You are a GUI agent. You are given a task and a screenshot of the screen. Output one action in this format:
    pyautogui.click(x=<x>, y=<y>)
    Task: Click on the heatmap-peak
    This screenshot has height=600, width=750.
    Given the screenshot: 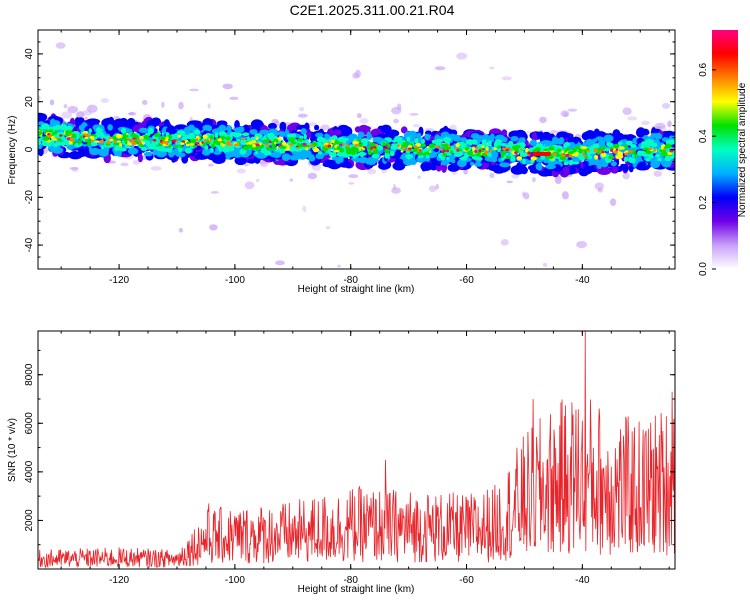 What is the action you would take?
    pyautogui.click(x=542, y=153)
    